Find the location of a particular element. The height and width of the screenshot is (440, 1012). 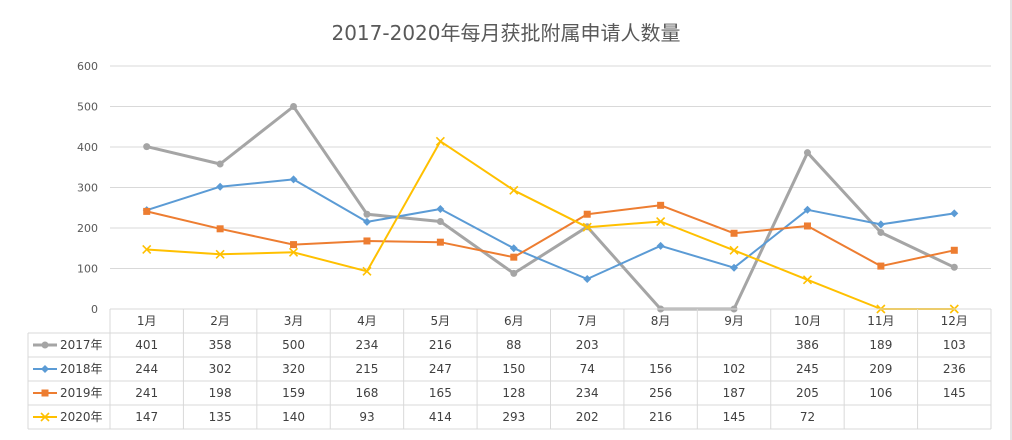

data-label: 187 is located at coordinates (734, 393).